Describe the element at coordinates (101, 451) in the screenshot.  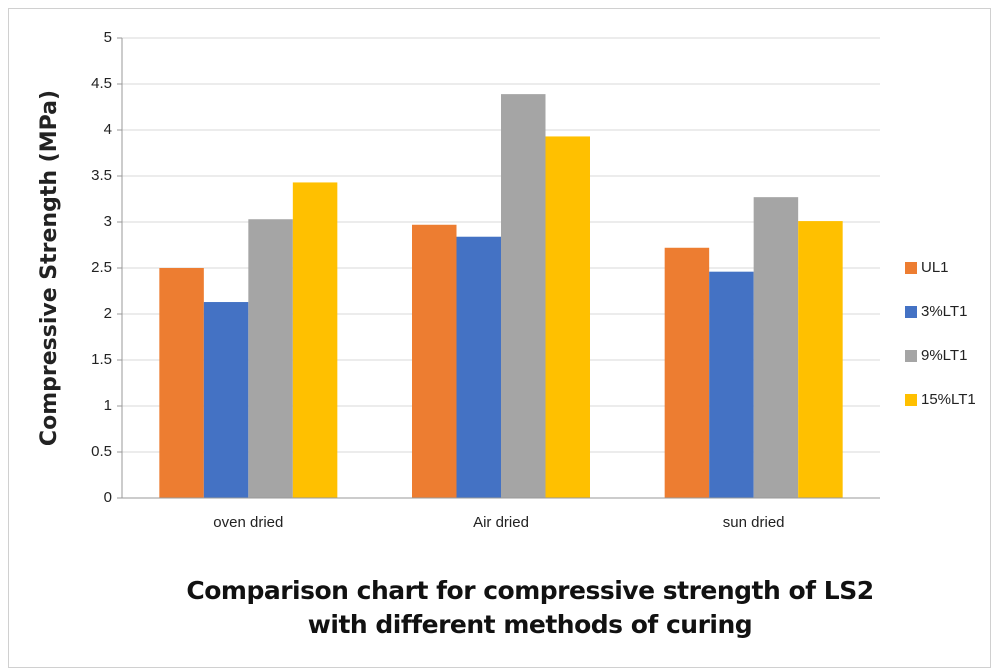
I see `y-tick-label: 0.5` at that location.